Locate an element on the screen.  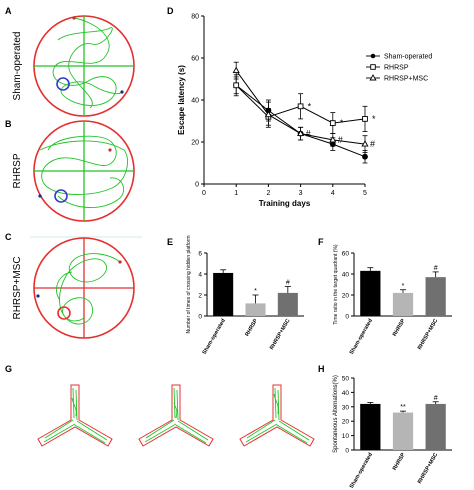
y-tick-label: 80 is located at coordinates (195, 17).